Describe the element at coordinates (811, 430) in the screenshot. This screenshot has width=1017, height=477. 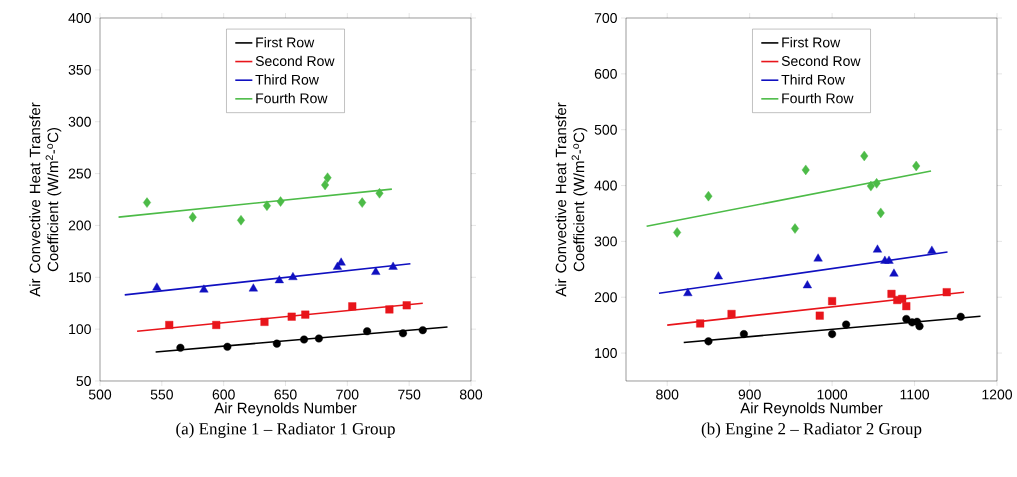
I see `text: (b) Engine 2 – Radiator 2 Group` at that location.